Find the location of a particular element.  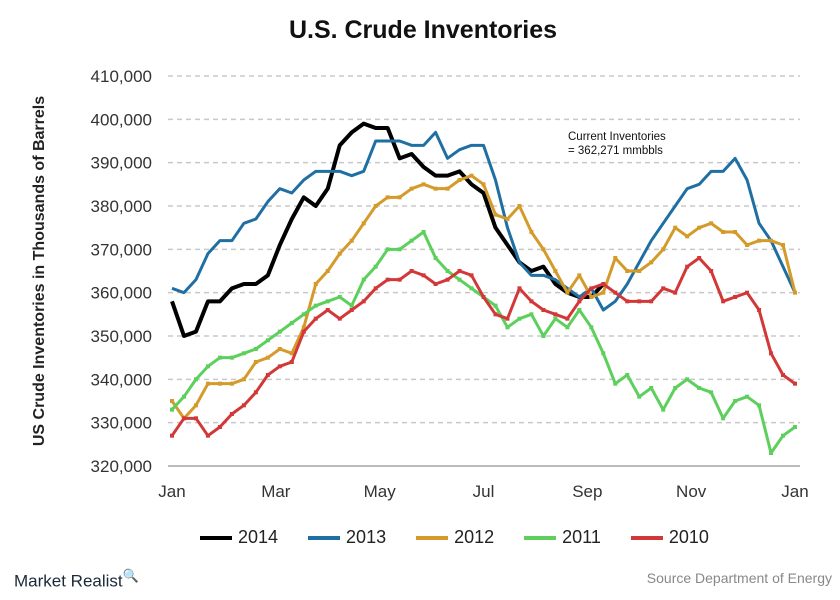

y-tick-label: 380,000 is located at coordinates (121, 206).